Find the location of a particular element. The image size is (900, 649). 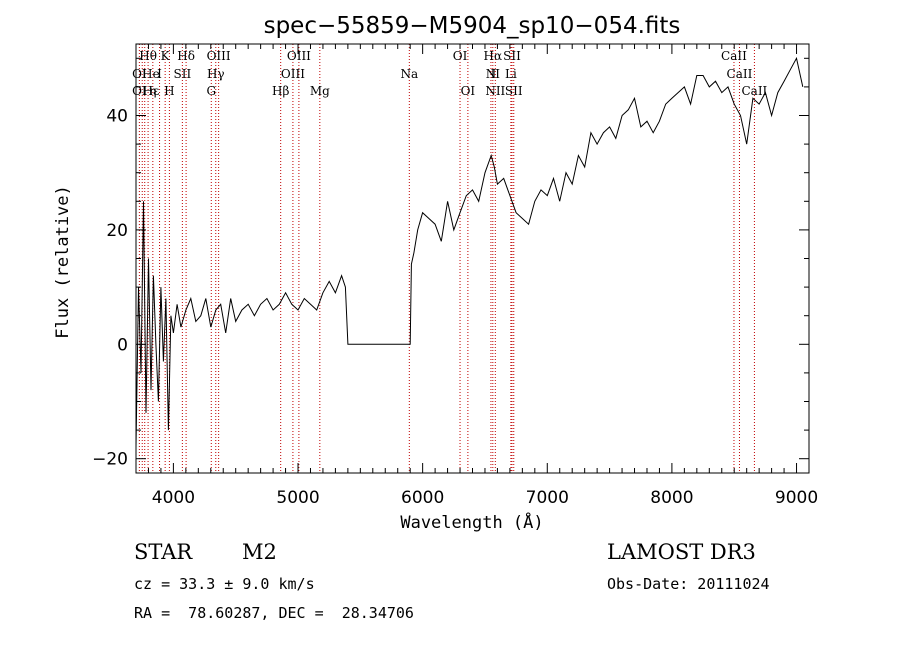

survey-name: LAMOST DR3 is located at coordinates (681, 552).